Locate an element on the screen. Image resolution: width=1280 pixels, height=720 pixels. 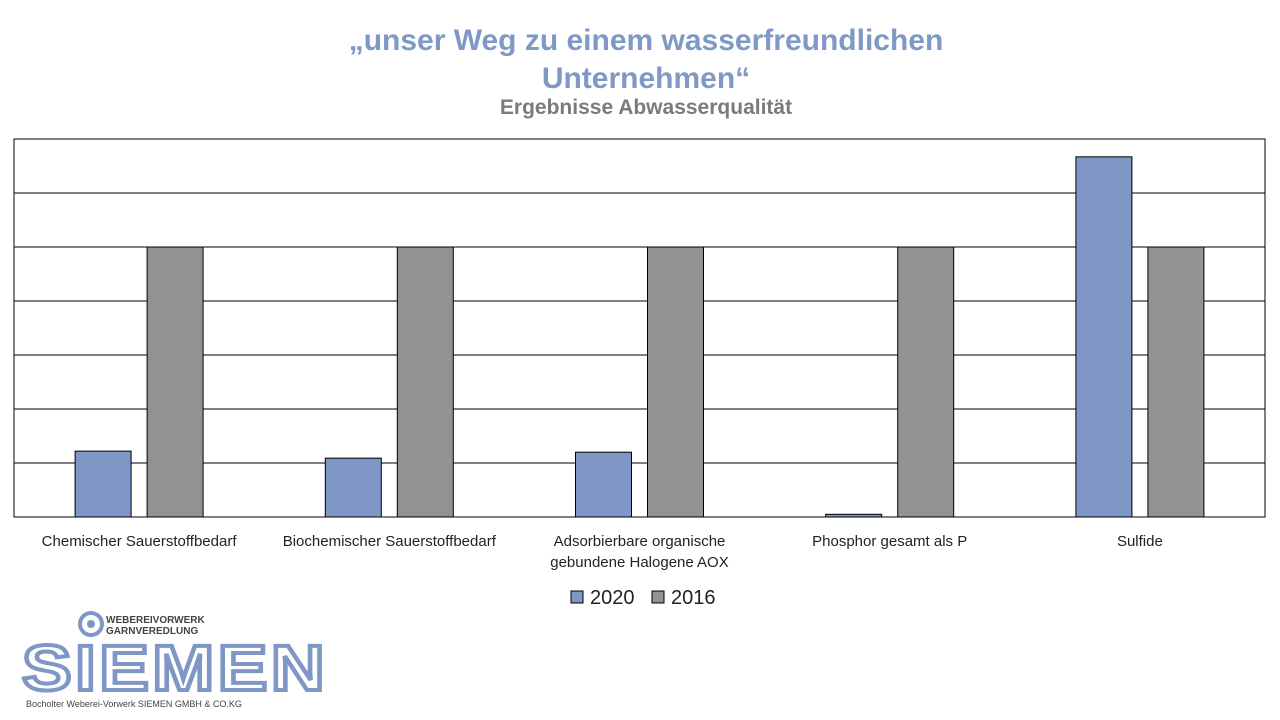
x-tick-label-line: Sulfide is located at coordinates (1140, 541).